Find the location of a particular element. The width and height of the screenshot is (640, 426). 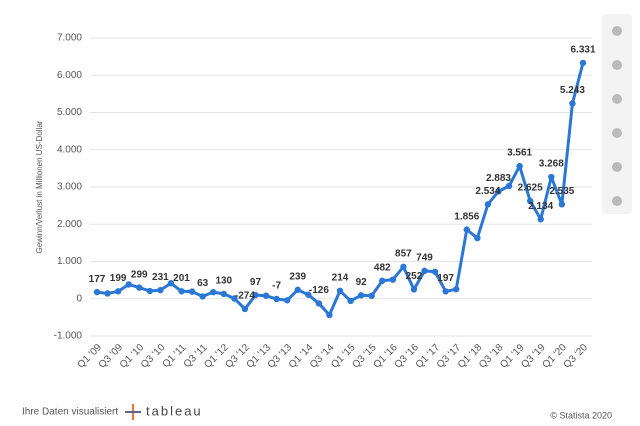

y-tick-label: 0 is located at coordinates (79, 298).